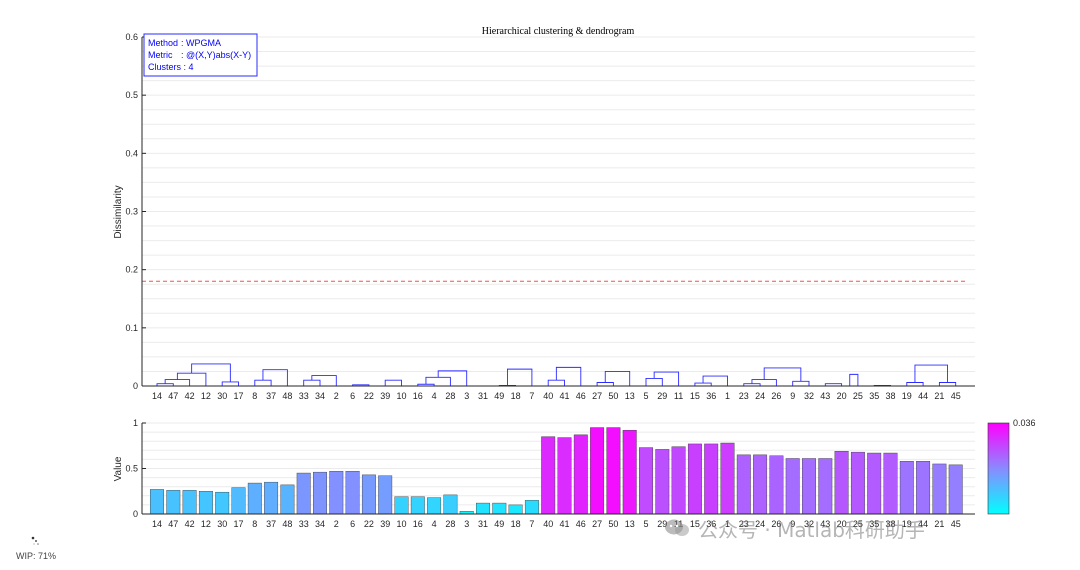 The height and width of the screenshot is (570, 1080). Describe the element at coordinates (254, 524) in the screenshot. I see `bar-x-tick-label: 8` at that location.